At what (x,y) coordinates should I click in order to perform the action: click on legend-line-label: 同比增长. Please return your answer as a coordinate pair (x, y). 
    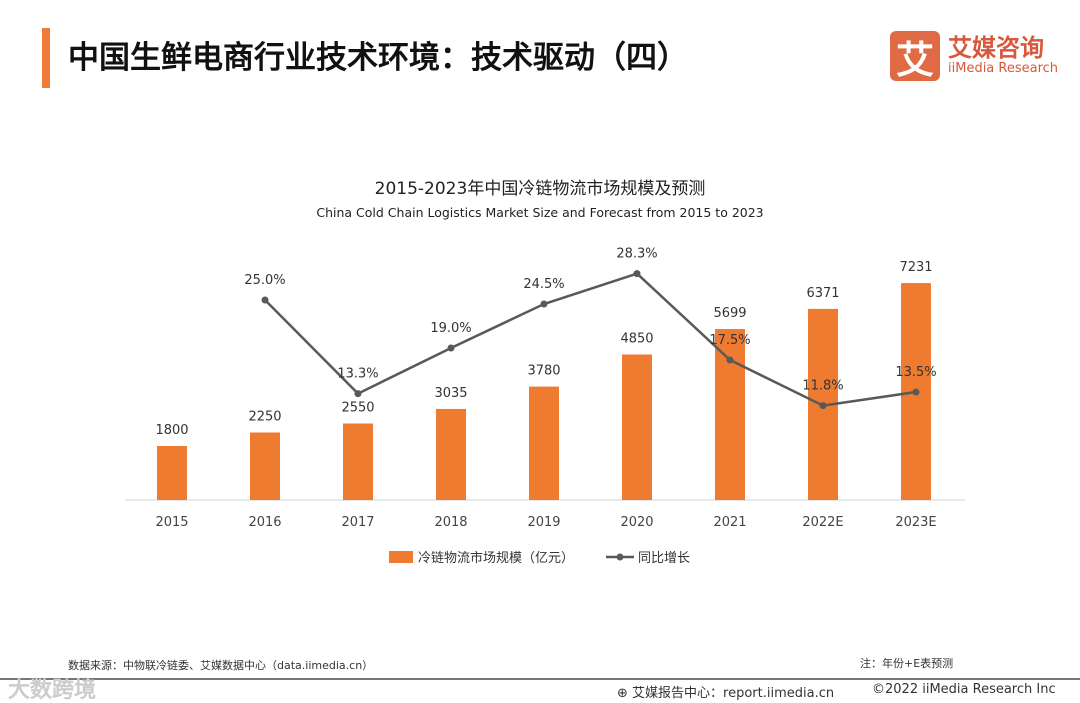
    Looking at the image, I should click on (664, 558).